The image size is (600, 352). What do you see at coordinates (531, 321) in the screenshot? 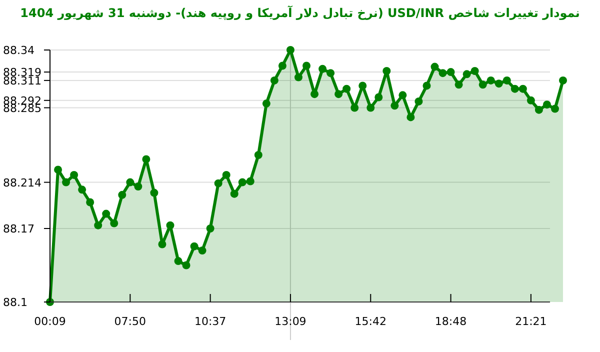
I see `x-tick-label: 21:21` at bounding box center [531, 321].